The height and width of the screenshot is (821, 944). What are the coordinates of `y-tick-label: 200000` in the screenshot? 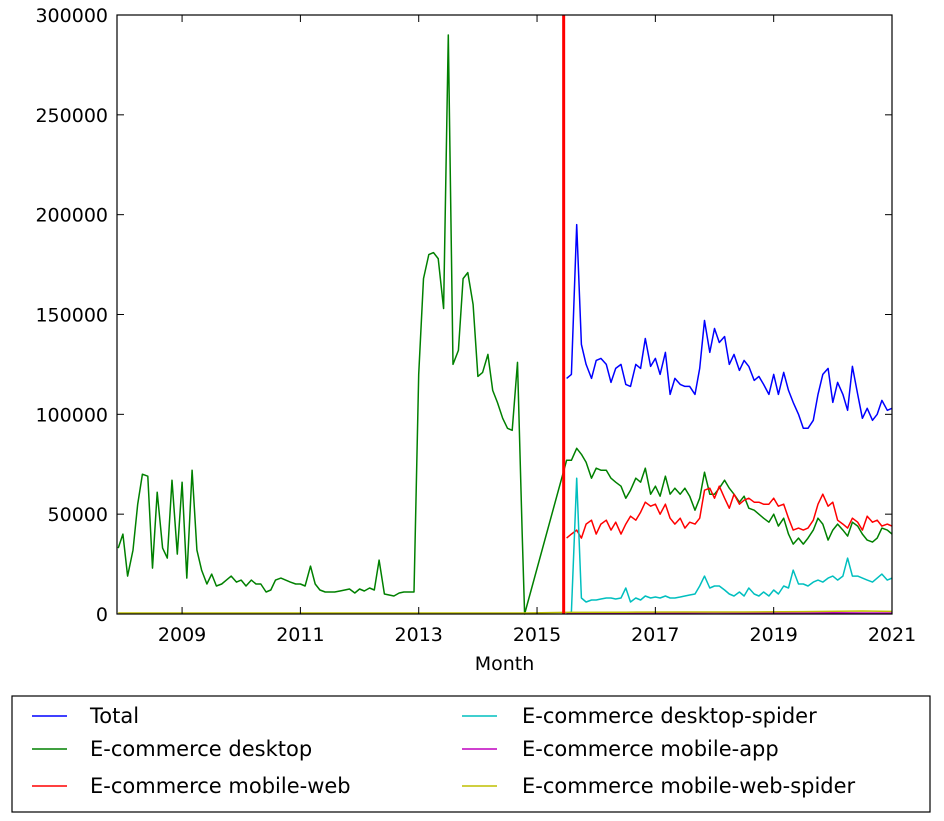 It's located at (71, 216).